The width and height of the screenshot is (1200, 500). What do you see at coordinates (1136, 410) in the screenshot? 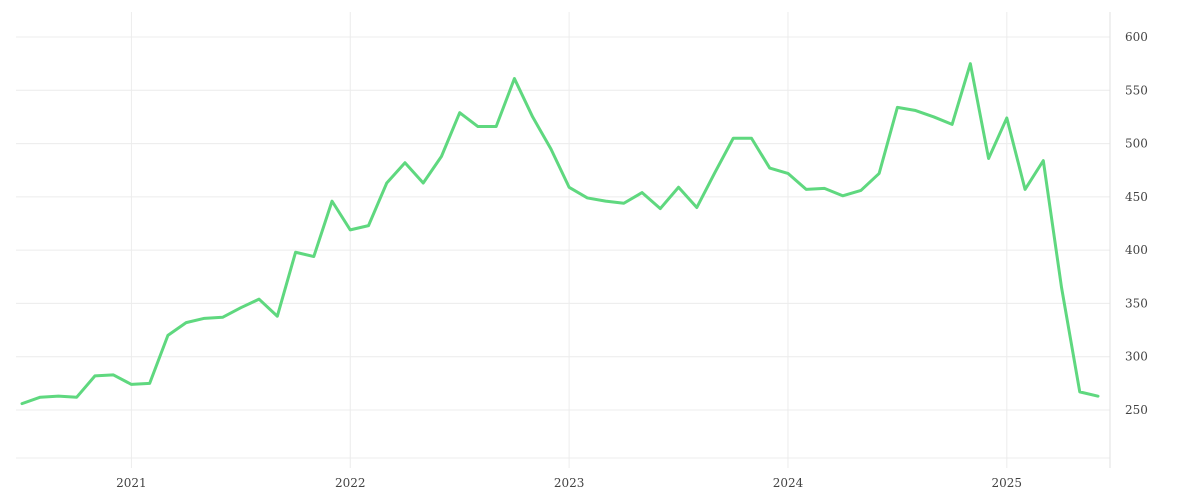
I see `y-tick-label: 250` at bounding box center [1136, 410].